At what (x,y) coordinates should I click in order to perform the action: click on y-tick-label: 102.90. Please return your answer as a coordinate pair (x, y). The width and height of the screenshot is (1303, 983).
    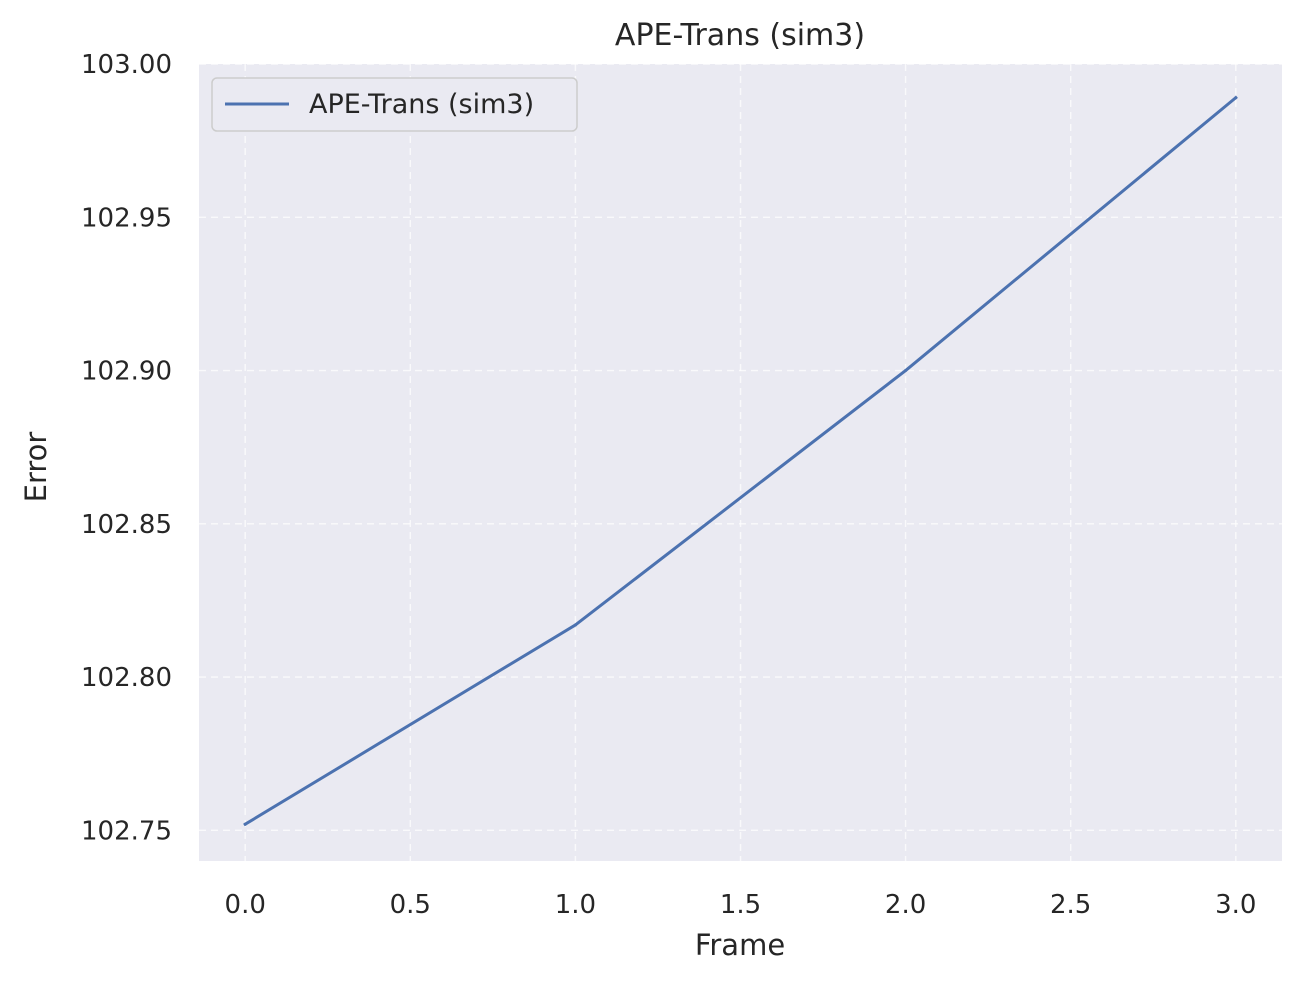
    Looking at the image, I should click on (126, 372).